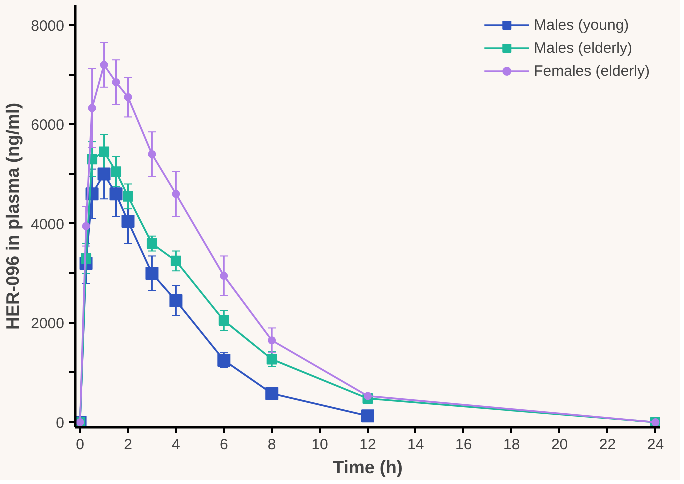 Image resolution: width=684 pixels, height=484 pixels. Describe the element at coordinates (607, 445) in the screenshot. I see `x-tick-label: 22` at that location.